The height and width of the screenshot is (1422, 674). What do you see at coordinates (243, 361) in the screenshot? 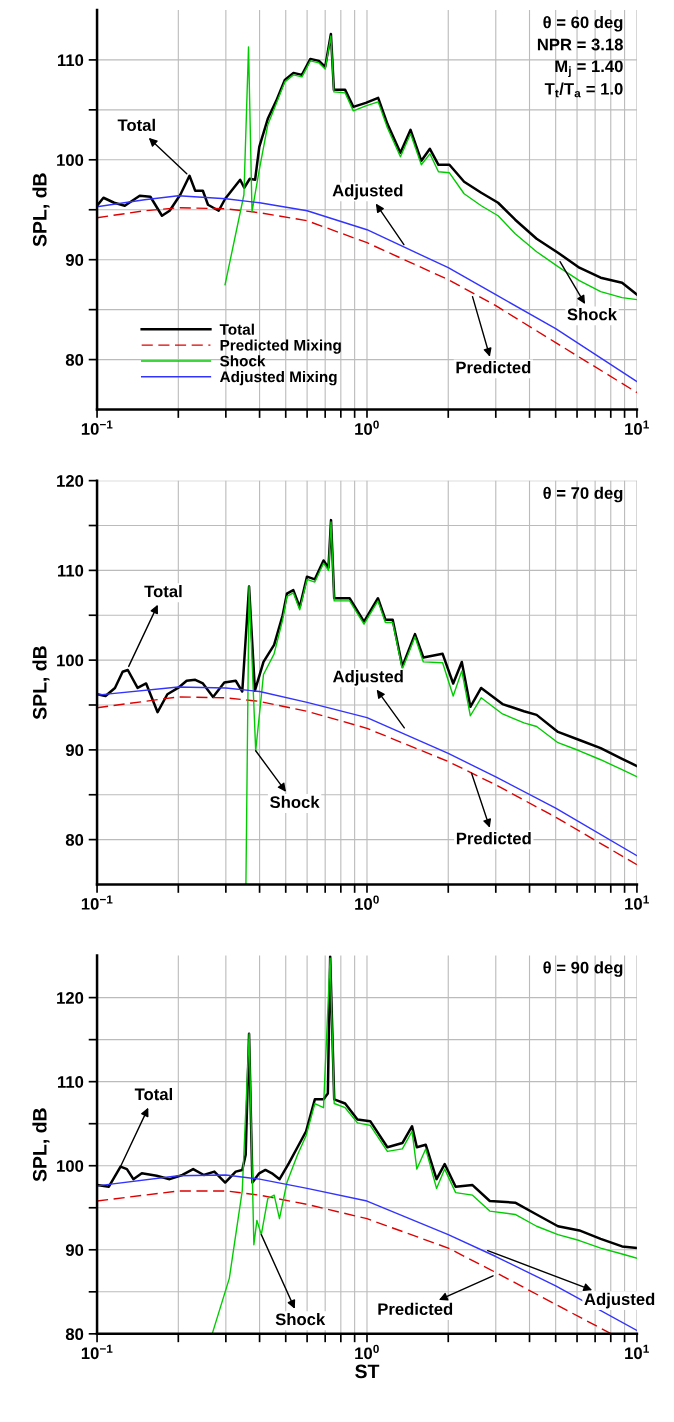
I see `legend-label: Shock` at bounding box center [243, 361].